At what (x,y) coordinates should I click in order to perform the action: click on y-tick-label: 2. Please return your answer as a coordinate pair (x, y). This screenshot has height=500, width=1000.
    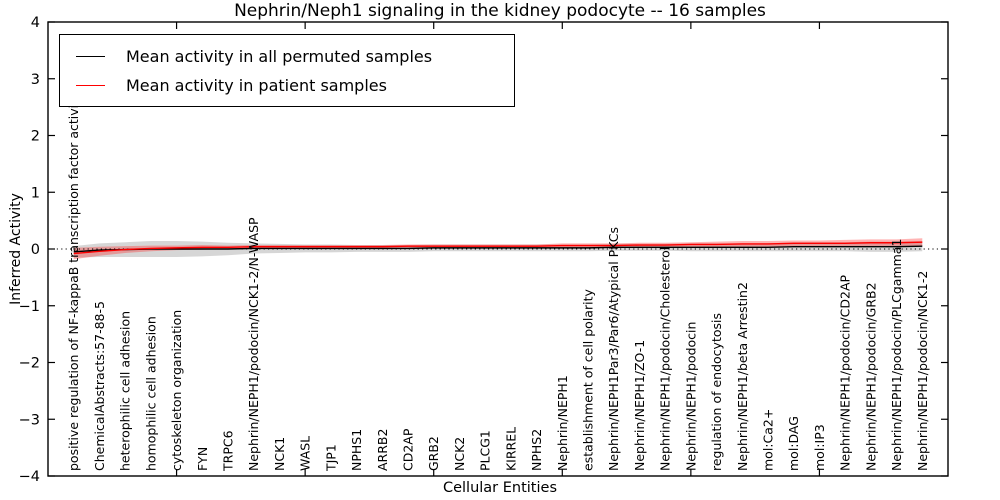
    Looking at the image, I should click on (35, 137).